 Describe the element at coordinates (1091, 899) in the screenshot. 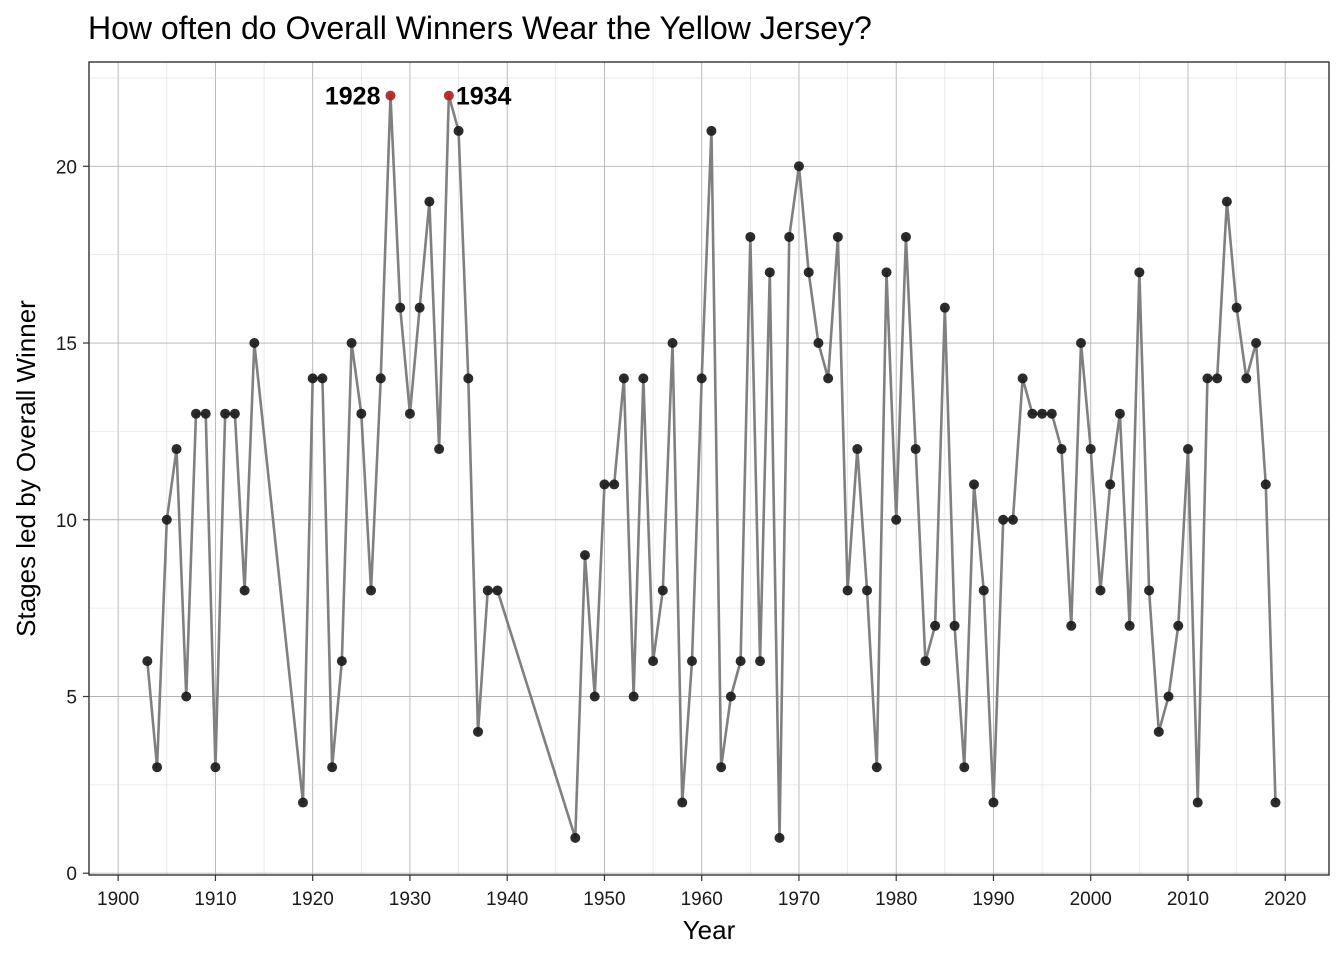

I see `x-tick-label: 2000` at that location.